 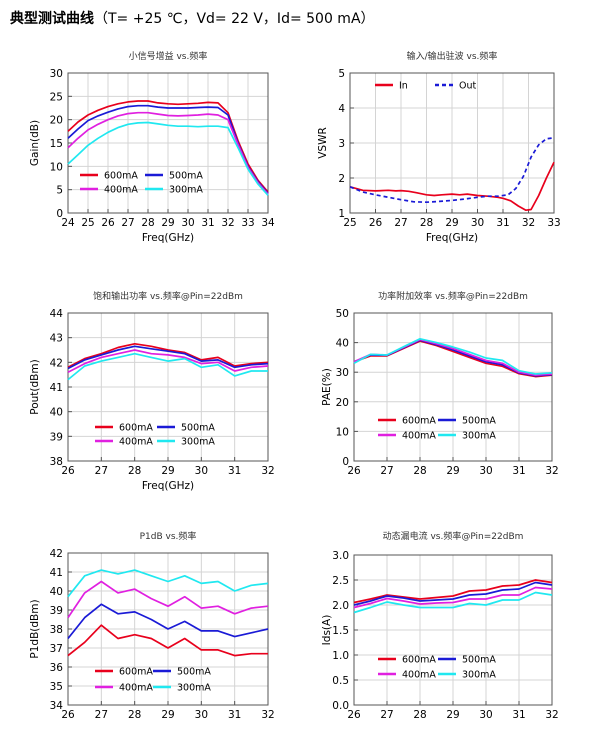 What do you see at coordinates (340, 606) in the screenshot?
I see `y-tick-label: 2.0` at bounding box center [340, 606].